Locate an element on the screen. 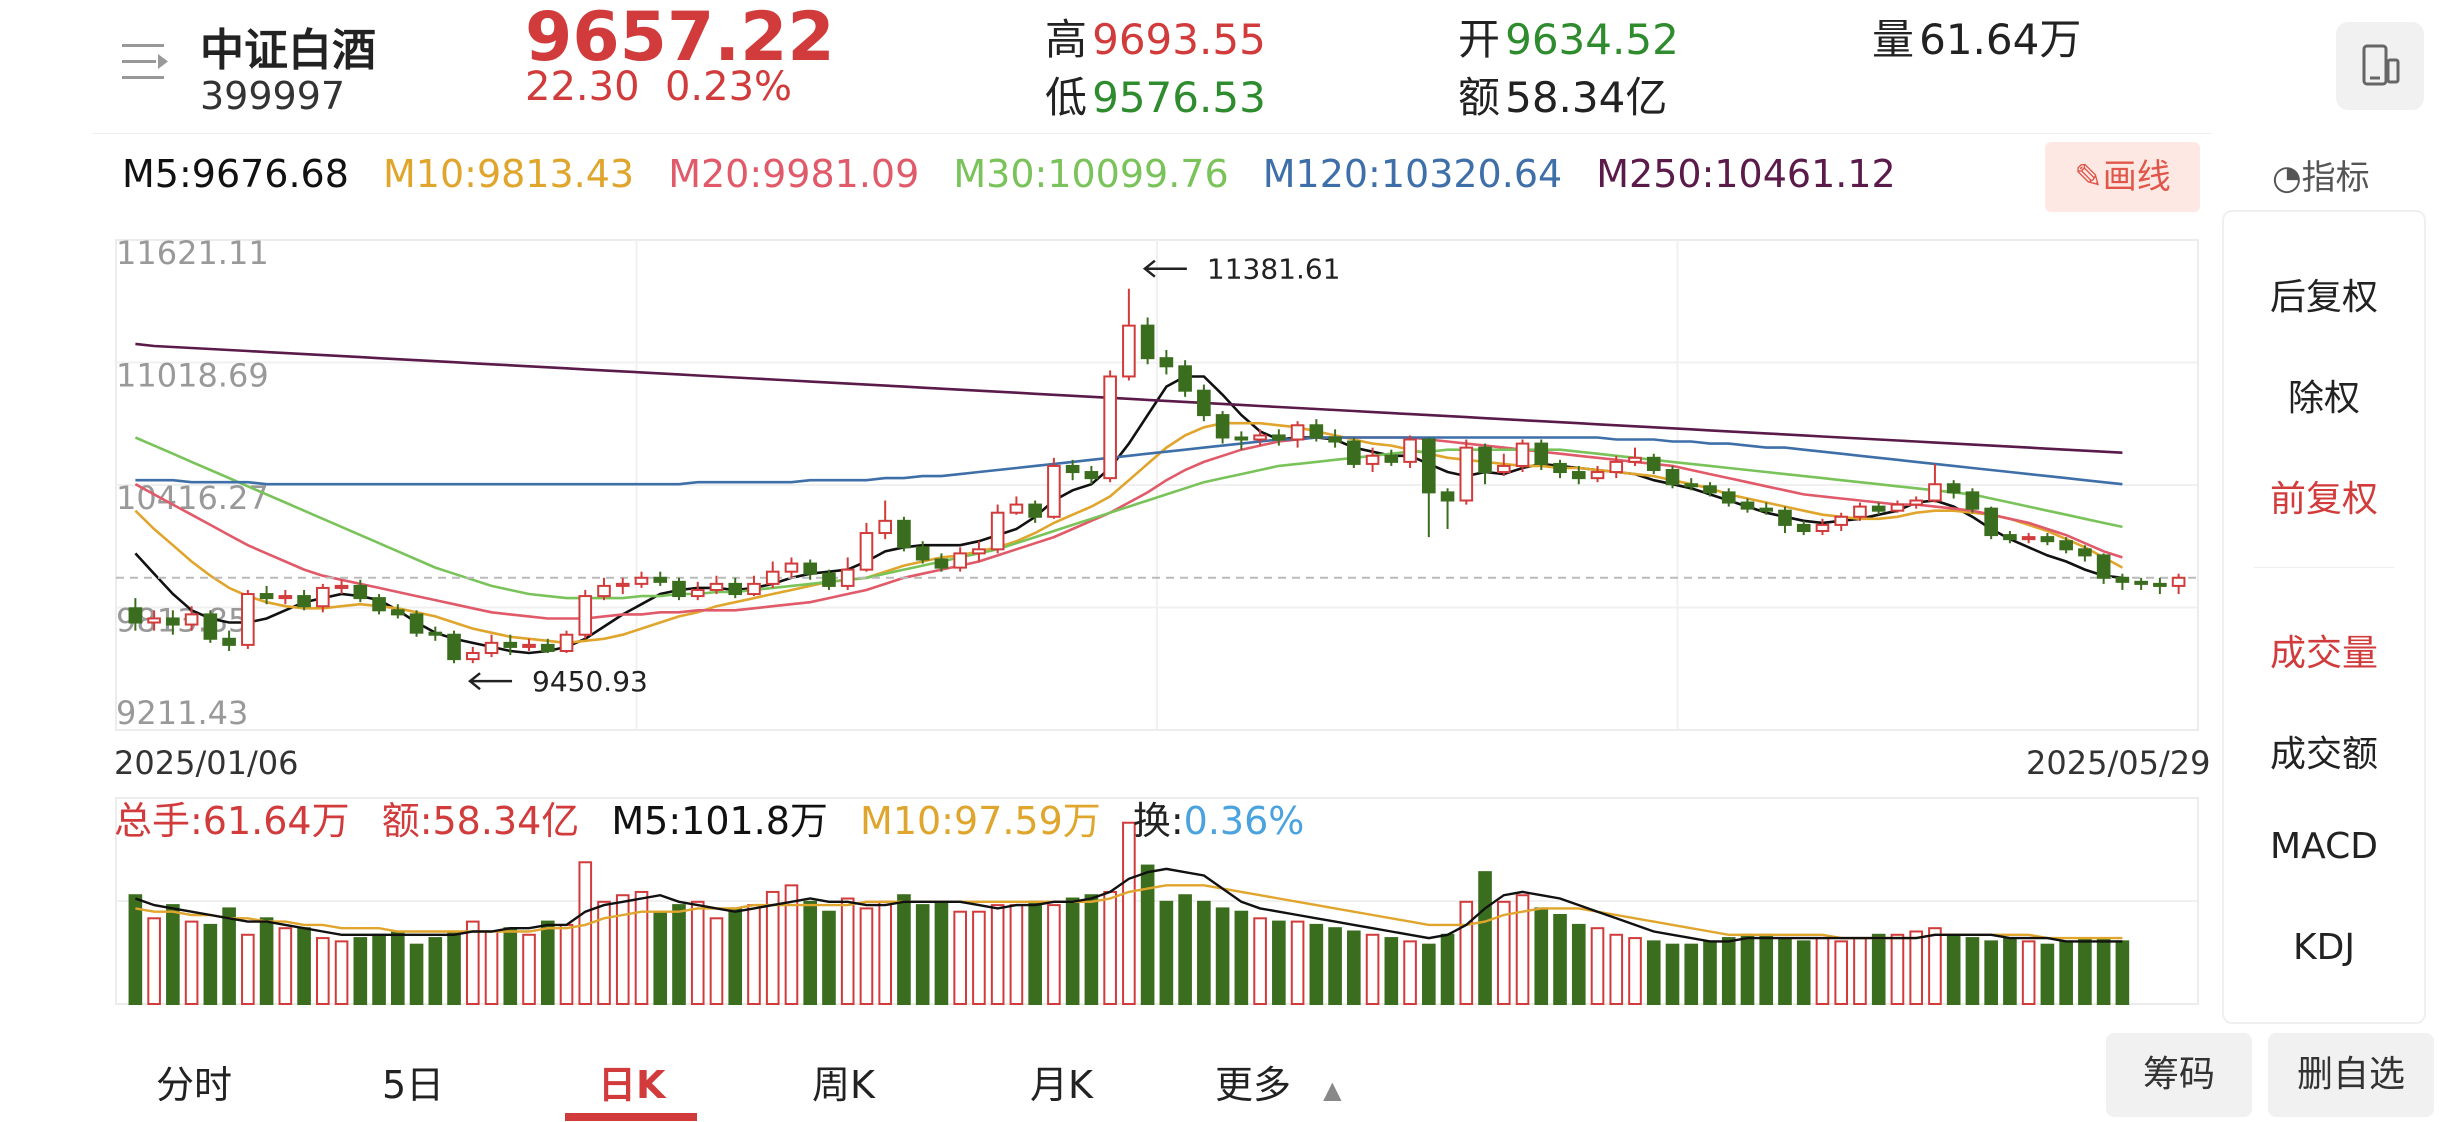 The width and height of the screenshot is (2442, 1122). tab-more: 更多 ▲ is located at coordinates (1278, 1081).